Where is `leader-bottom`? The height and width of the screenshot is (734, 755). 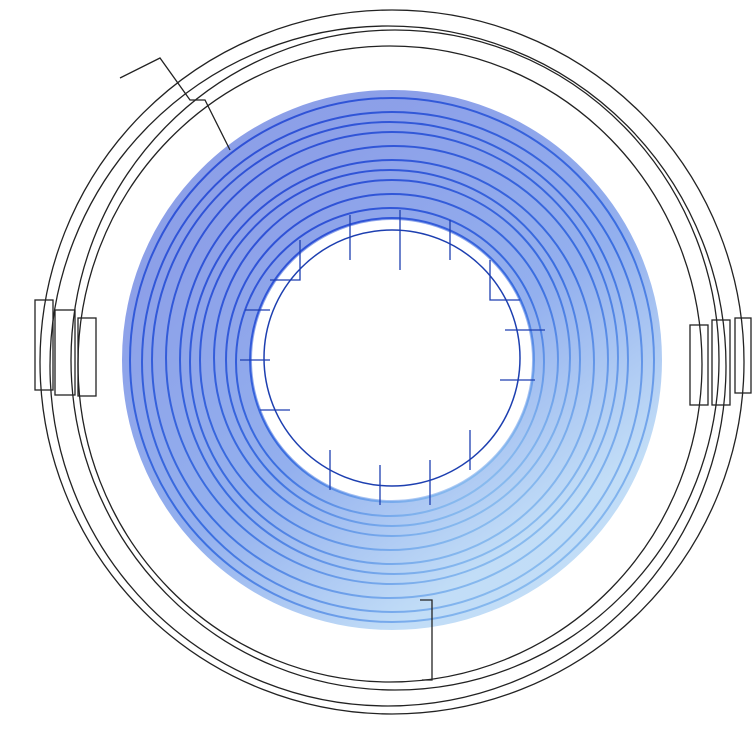
leader-bottom is located at coordinates (426, 640).